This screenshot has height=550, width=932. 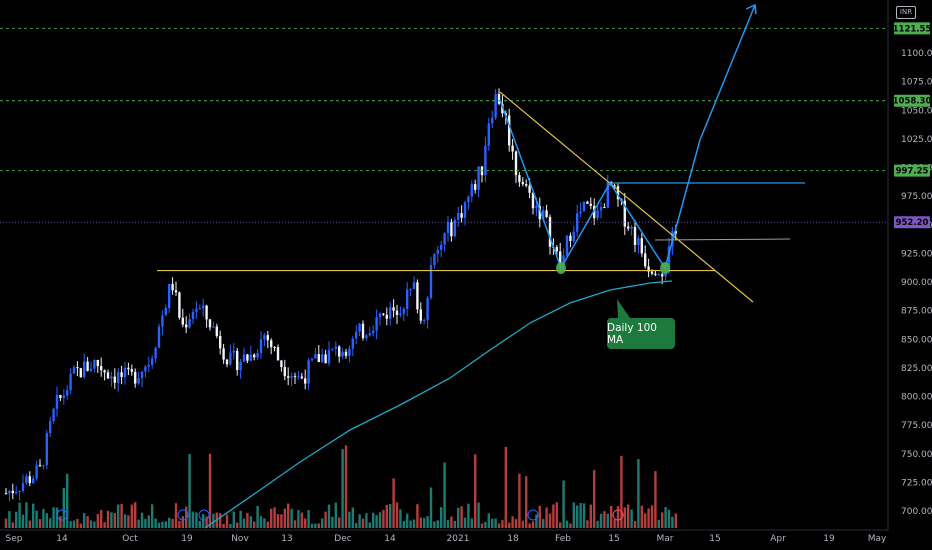 I want to click on y-tick-label: 850.00, so click(x=916, y=340).